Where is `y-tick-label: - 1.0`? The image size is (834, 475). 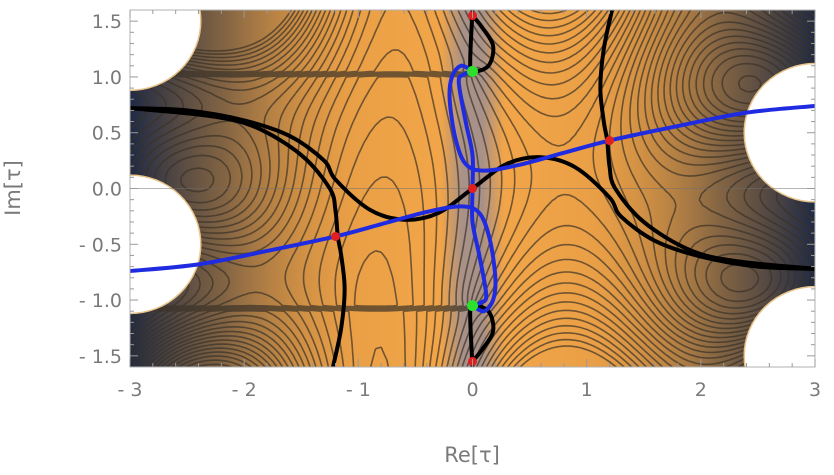
y-tick-label: - 1.0 is located at coordinates (100, 301).